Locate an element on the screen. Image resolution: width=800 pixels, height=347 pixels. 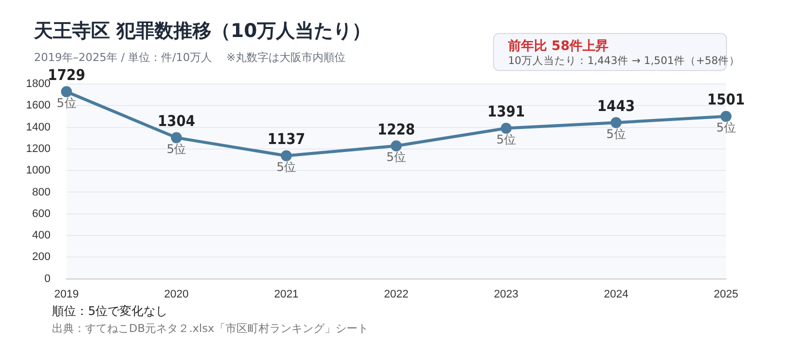
y-tick-label: 1400 is located at coordinates (38, 127).